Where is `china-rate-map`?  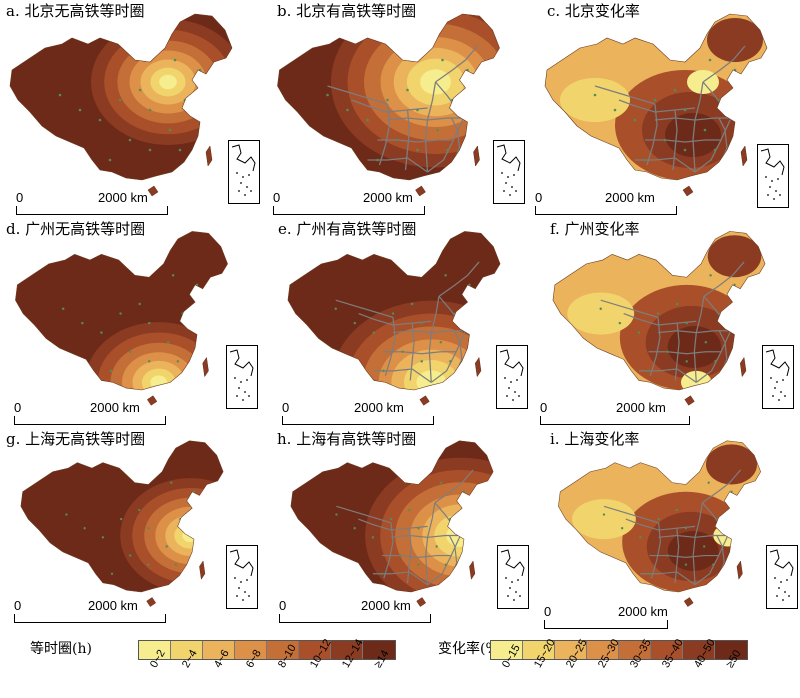
china-rate-map is located at coordinates (656, 105).